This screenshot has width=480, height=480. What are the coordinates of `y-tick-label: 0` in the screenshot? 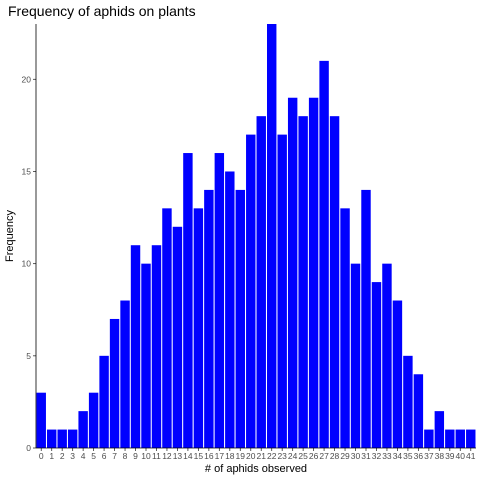 It's located at (28, 448).